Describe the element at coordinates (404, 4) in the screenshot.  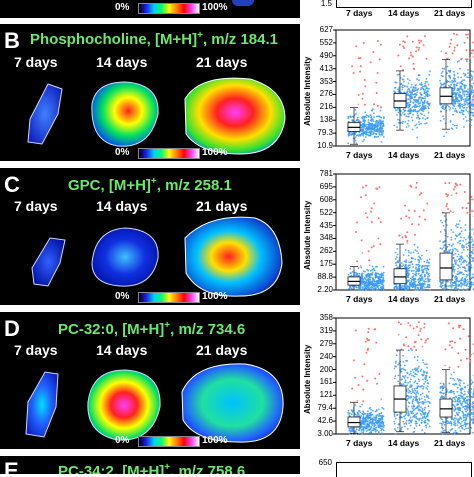
I see `axis-box` at that location.